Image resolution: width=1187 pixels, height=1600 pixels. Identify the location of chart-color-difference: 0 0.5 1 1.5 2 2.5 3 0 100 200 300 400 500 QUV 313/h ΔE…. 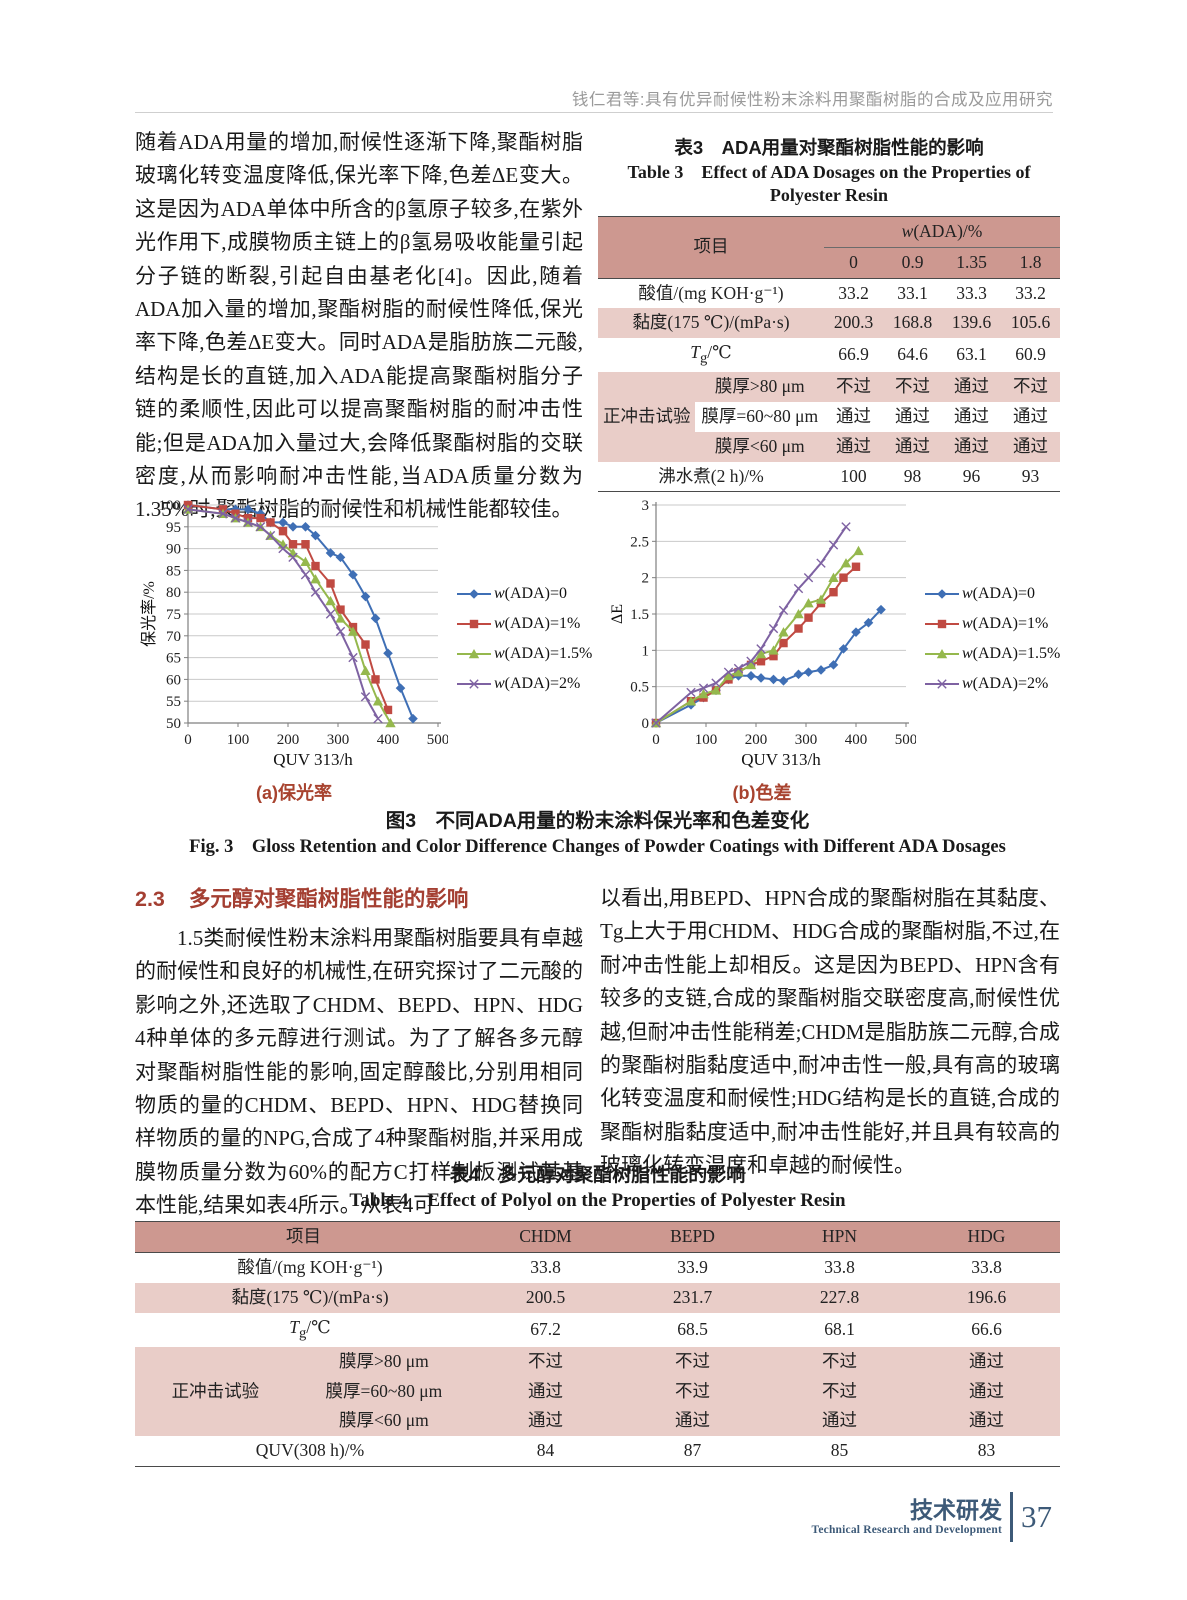
(834, 635).